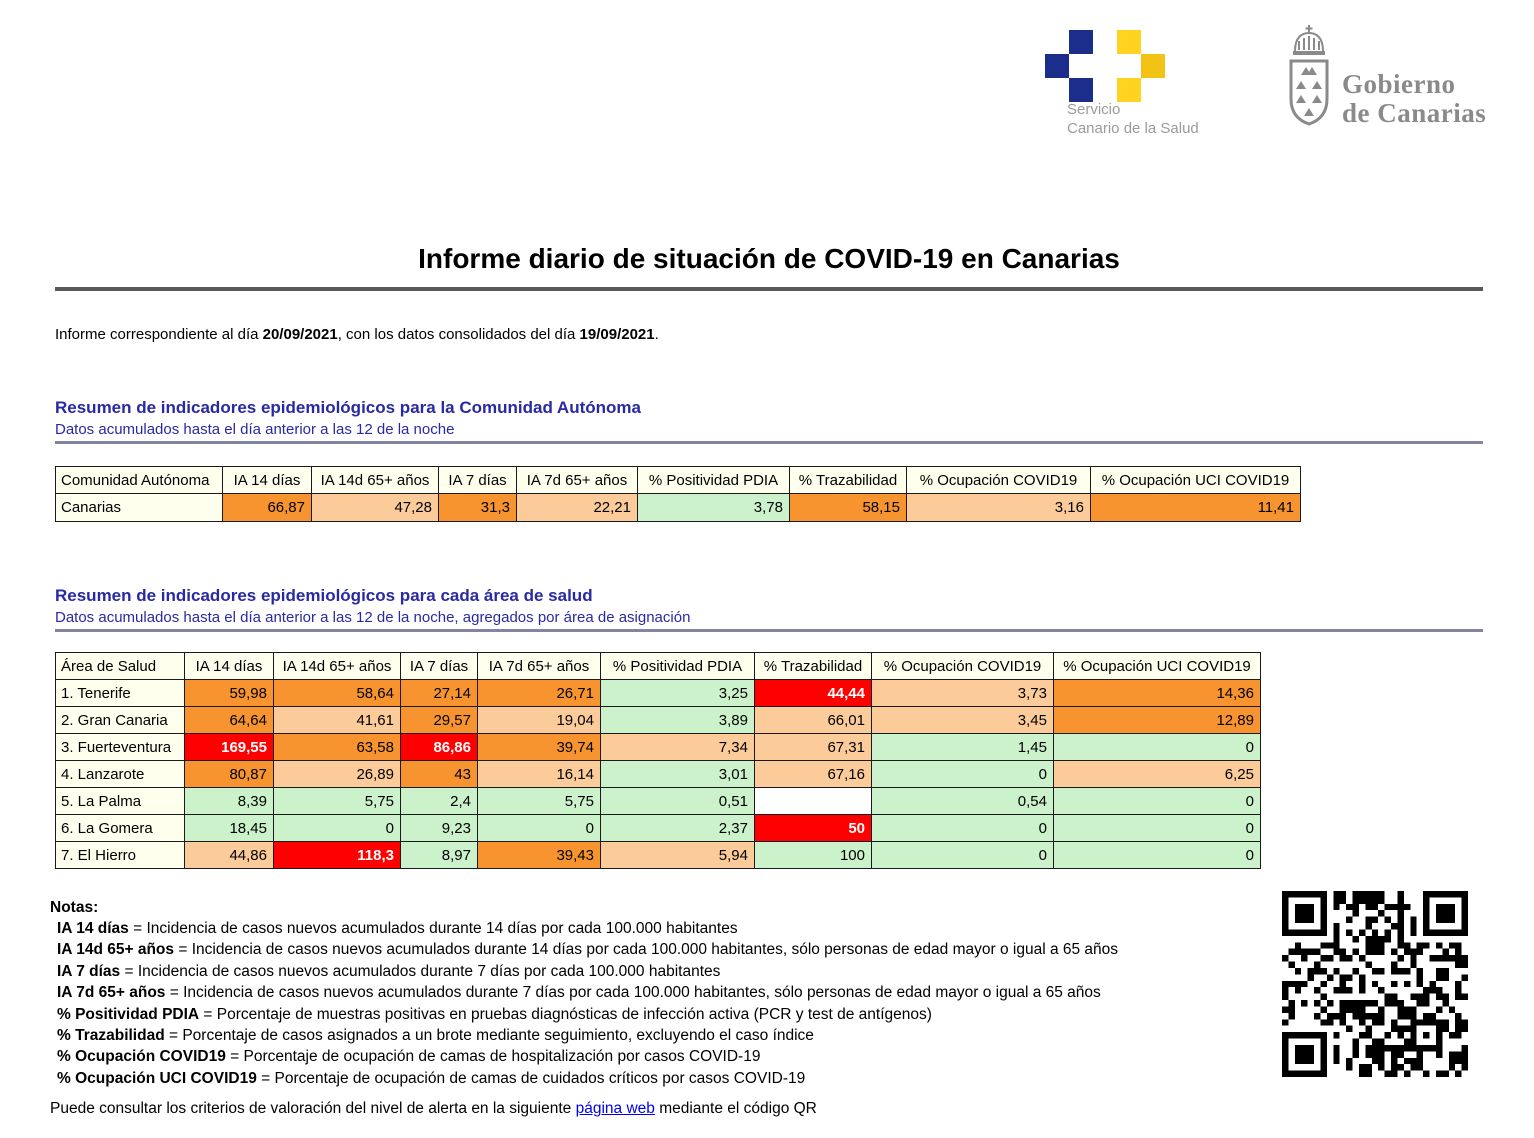 This screenshot has width=1534, height=1138. I want to click on value-cell: 67,31, so click(813, 747).